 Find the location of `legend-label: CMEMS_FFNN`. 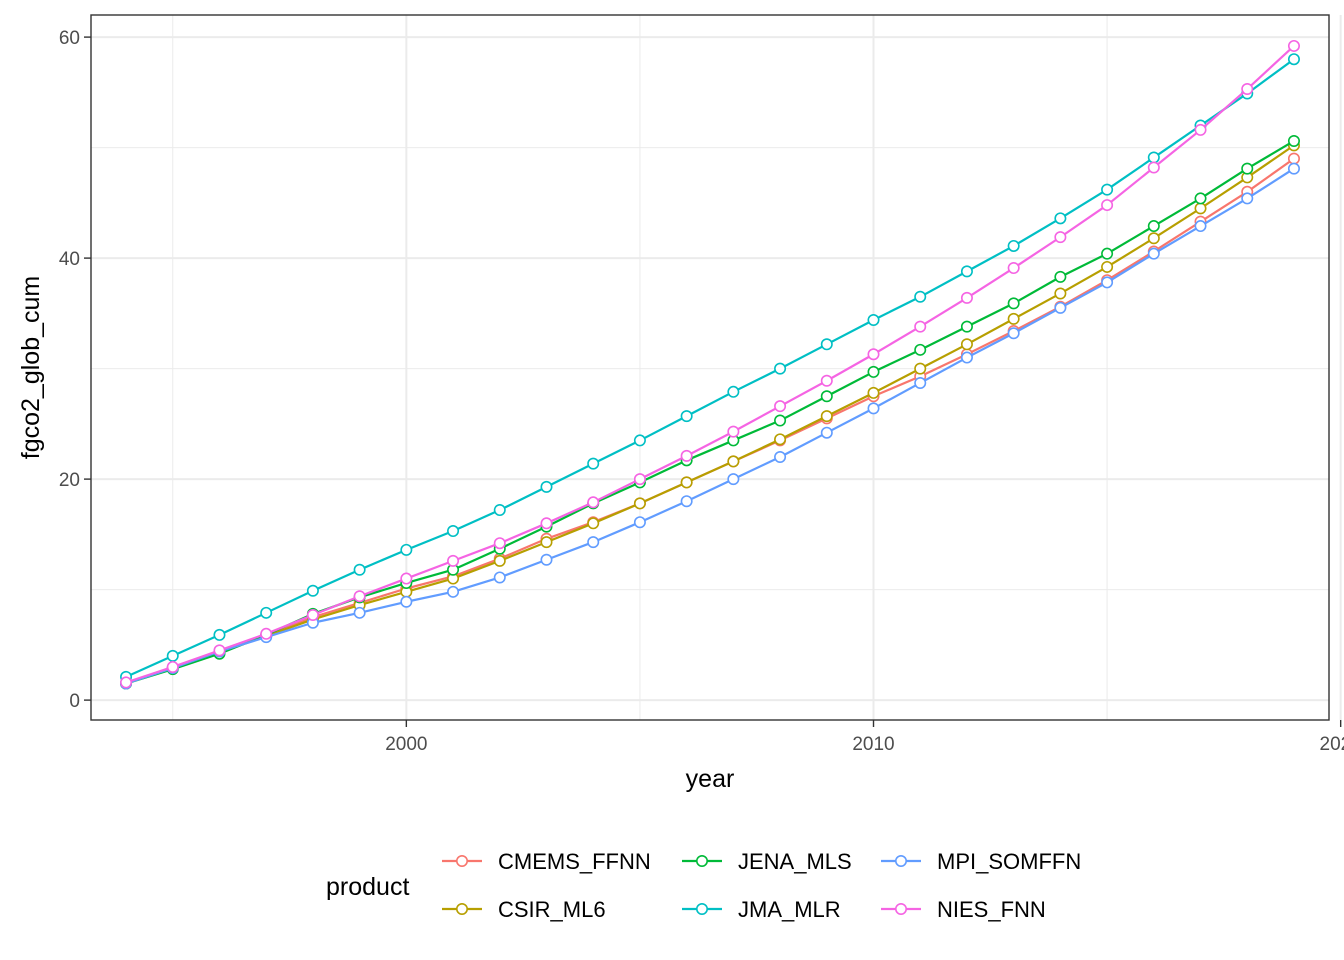

legend-label: CMEMS_FFNN is located at coordinates (574, 861).